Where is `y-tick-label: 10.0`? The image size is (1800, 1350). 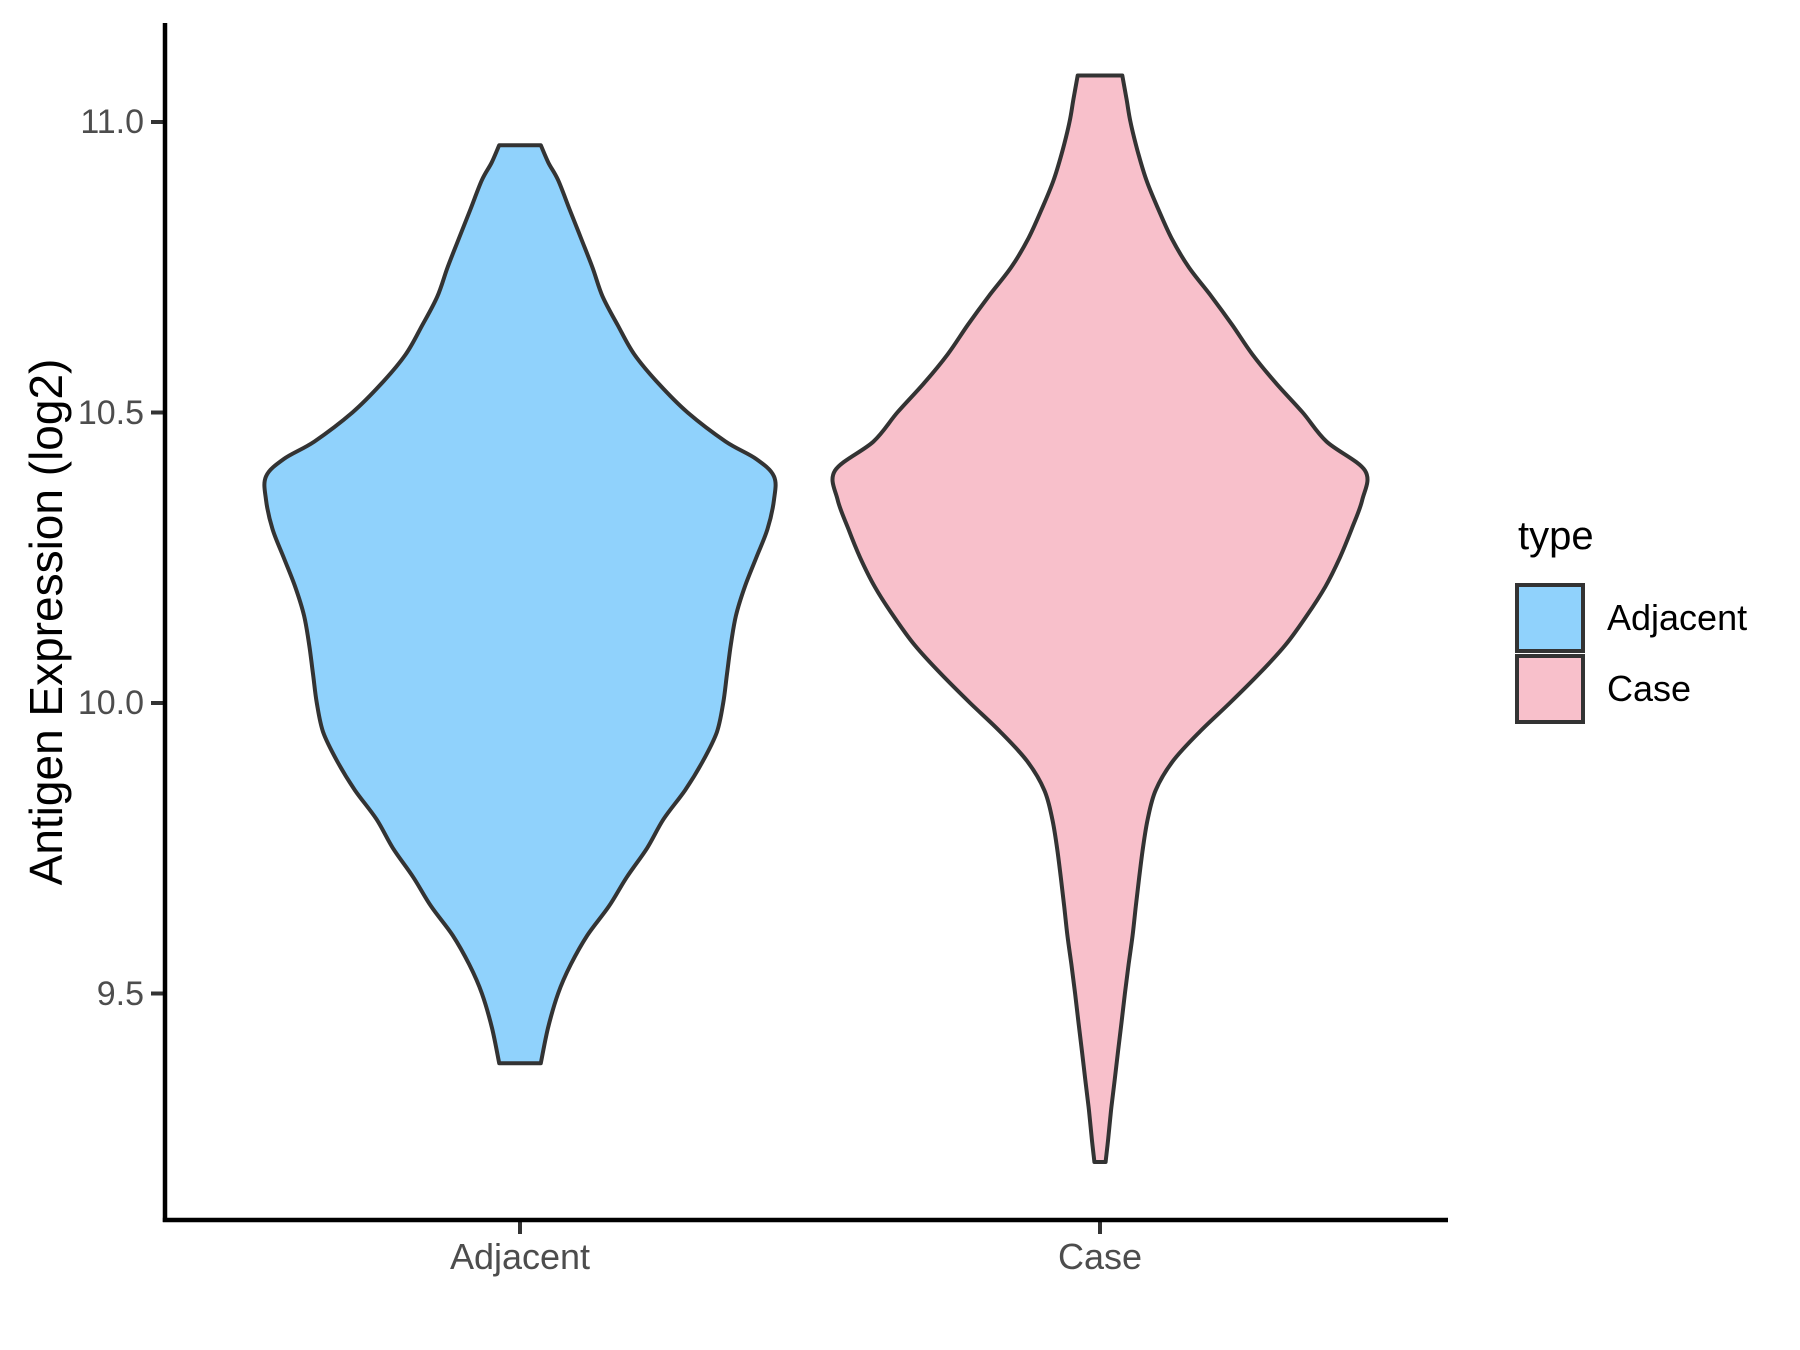
y-tick-label: 10.0 is located at coordinates (110, 703).